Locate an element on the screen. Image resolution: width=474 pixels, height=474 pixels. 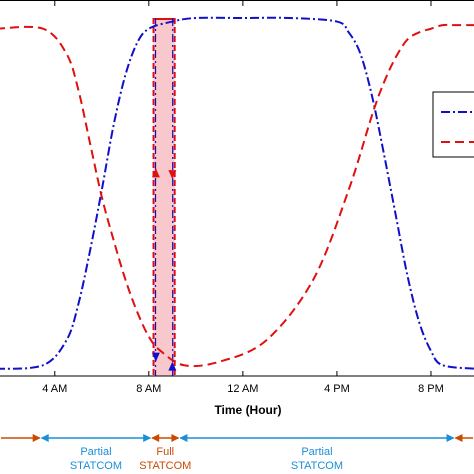
x-tick-label: 4 PM is located at coordinates (337, 389).